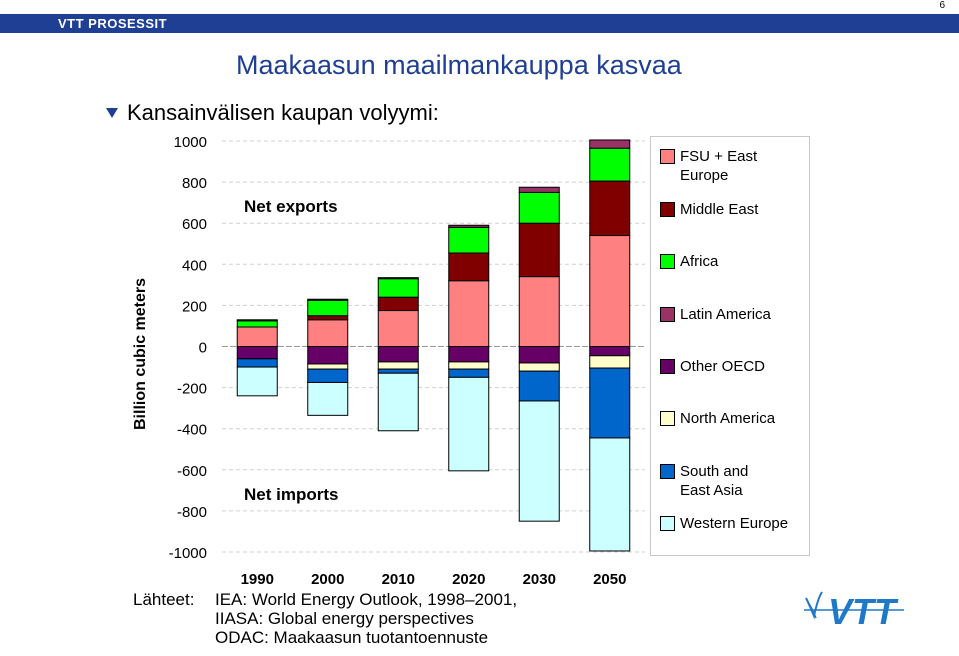 This screenshot has height=656, width=959. What do you see at coordinates (194, 224) in the screenshot?
I see `y-tick-label: 600` at bounding box center [194, 224].